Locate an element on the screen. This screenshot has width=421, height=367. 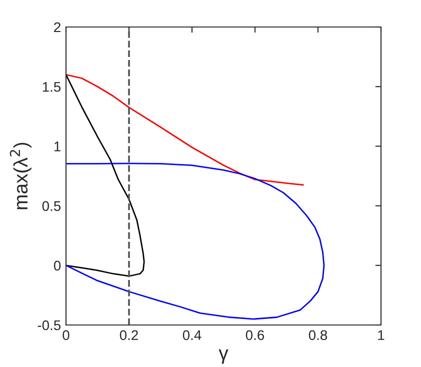
y-axis-title: max(λ$^{2}$) is located at coordinates (21, 176).